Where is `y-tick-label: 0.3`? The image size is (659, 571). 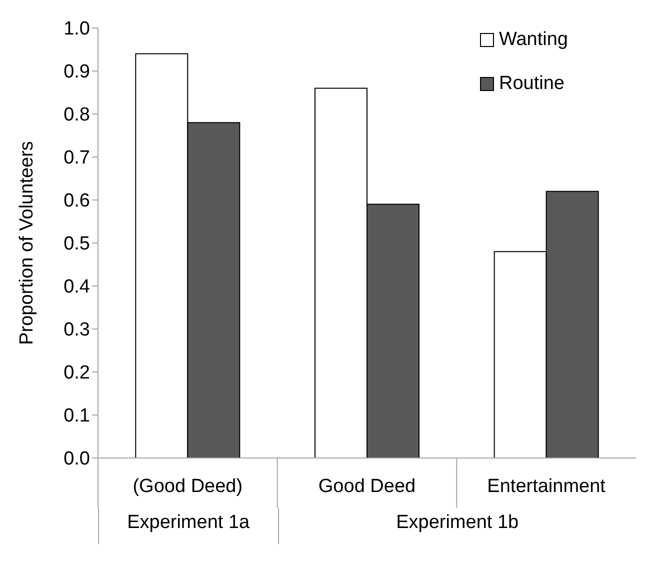
y-tick-label: 0.3 is located at coordinates (77, 330).